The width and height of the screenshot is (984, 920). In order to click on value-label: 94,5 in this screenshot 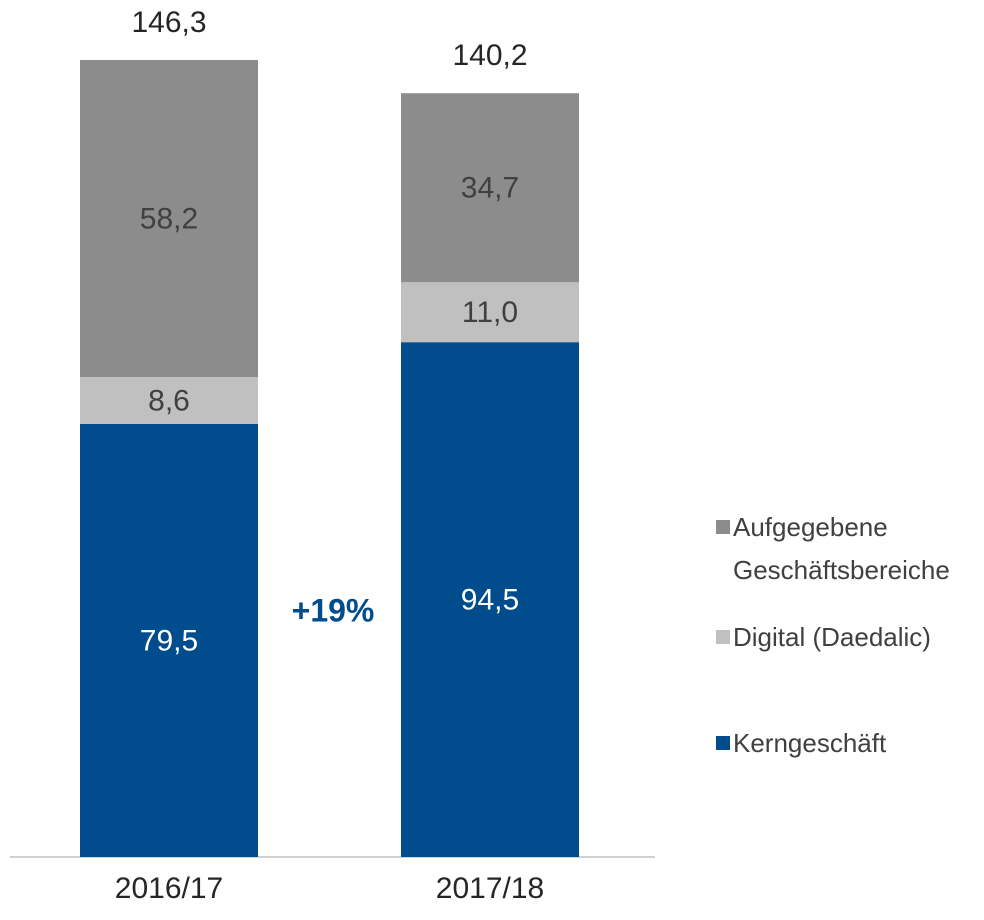, I will do `click(490, 600)`.